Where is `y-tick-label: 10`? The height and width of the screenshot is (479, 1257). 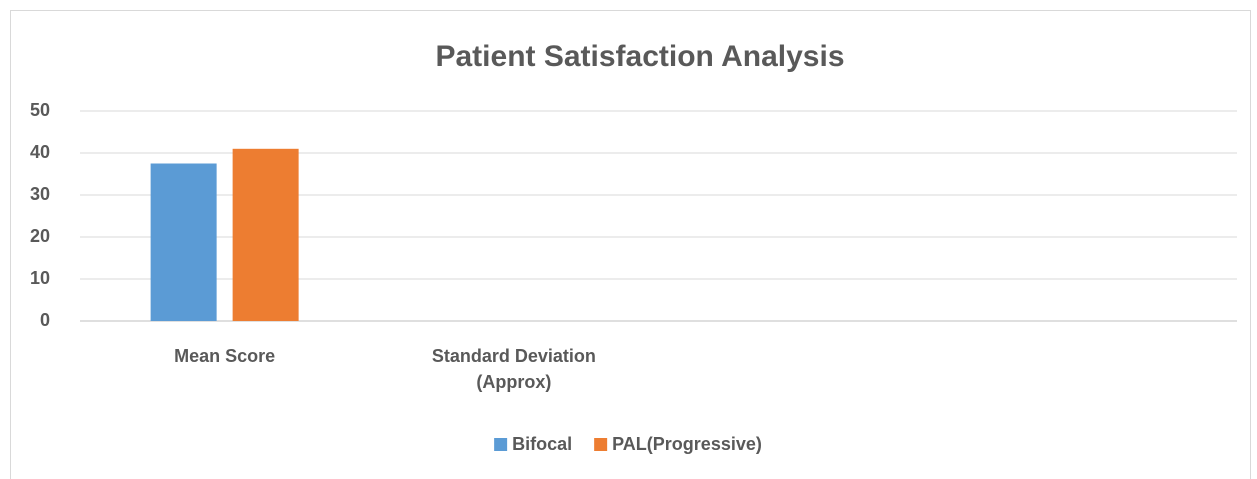 y-tick-label: 10 is located at coordinates (40, 278).